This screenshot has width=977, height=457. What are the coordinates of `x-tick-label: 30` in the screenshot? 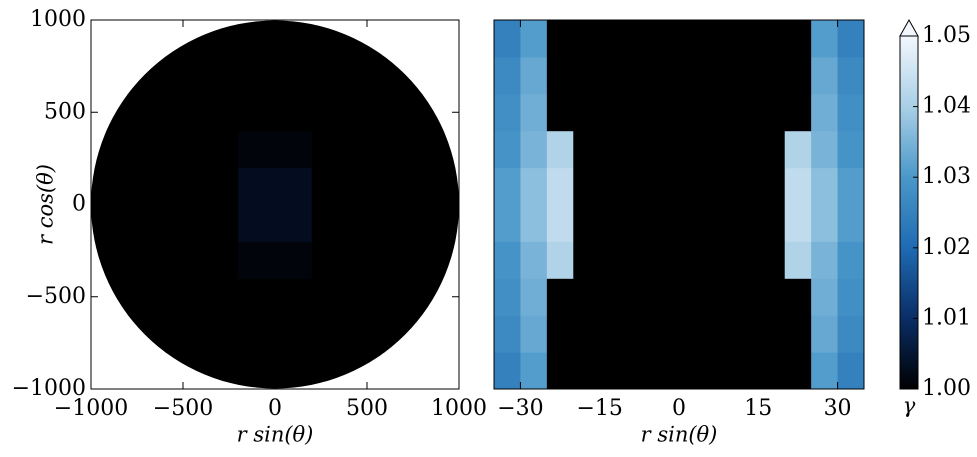 It's located at (838, 408).